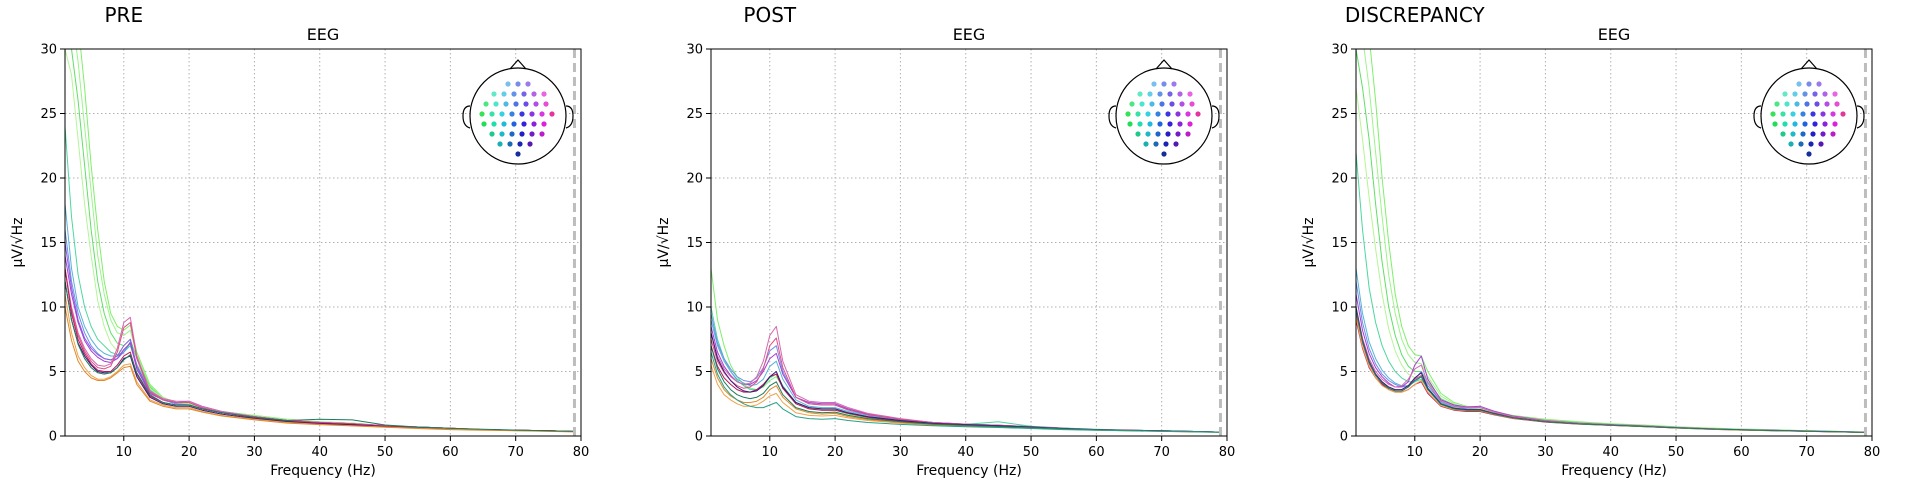  What do you see at coordinates (1610, 452) in the screenshot?
I see `x-tick-label: 40` at bounding box center [1610, 452].